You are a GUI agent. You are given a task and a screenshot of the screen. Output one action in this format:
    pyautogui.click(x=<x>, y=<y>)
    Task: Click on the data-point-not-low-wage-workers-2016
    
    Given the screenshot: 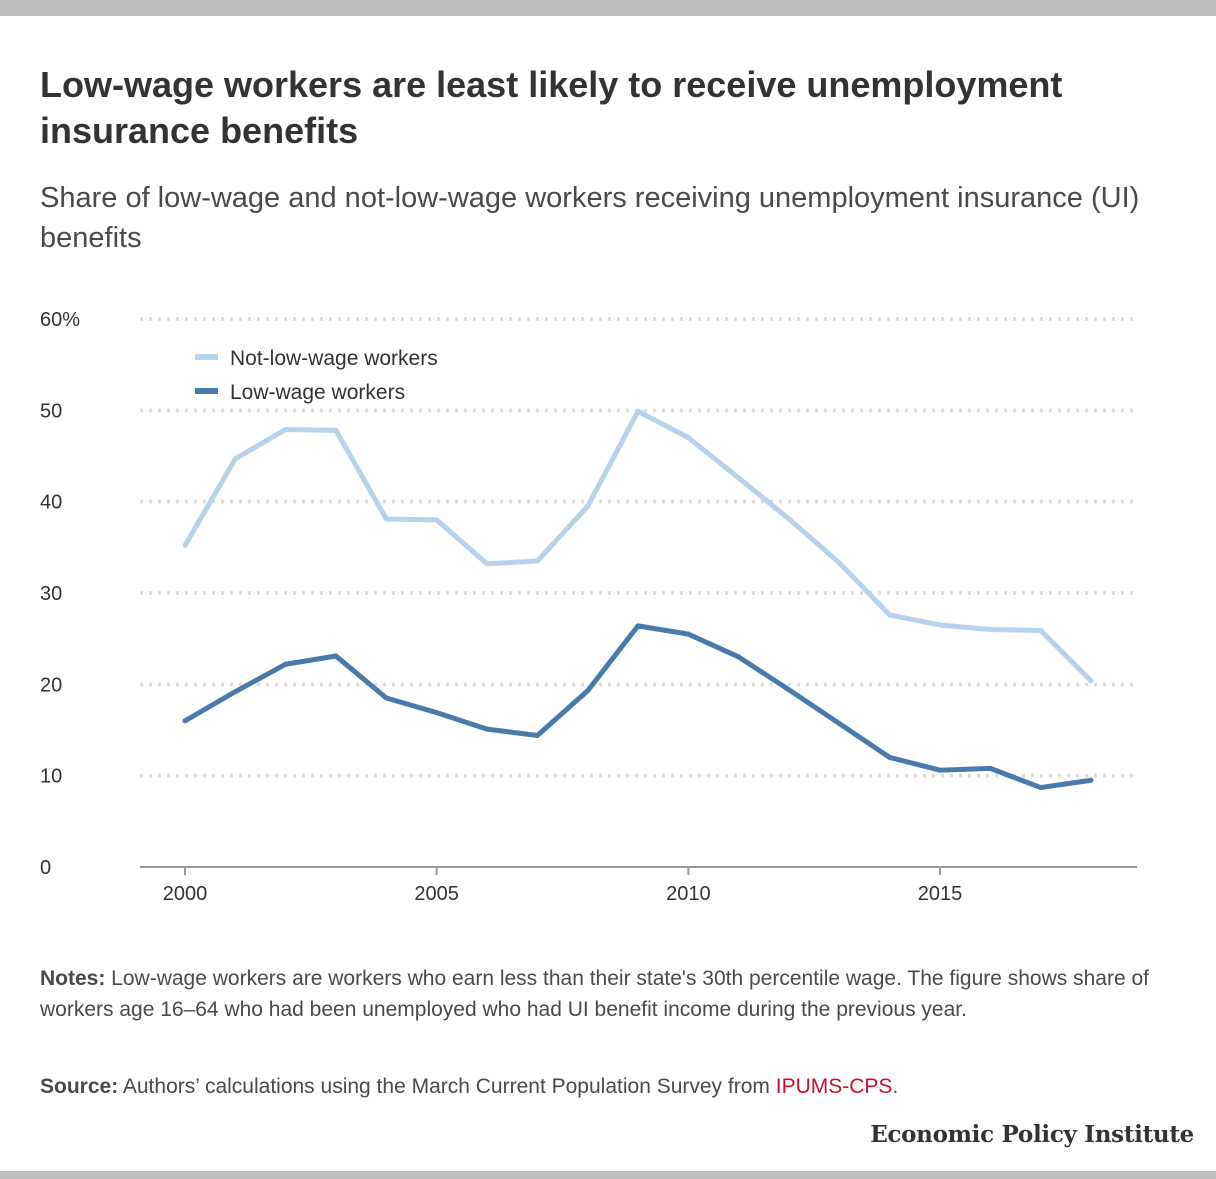 What is the action you would take?
    pyautogui.click(x=990, y=630)
    